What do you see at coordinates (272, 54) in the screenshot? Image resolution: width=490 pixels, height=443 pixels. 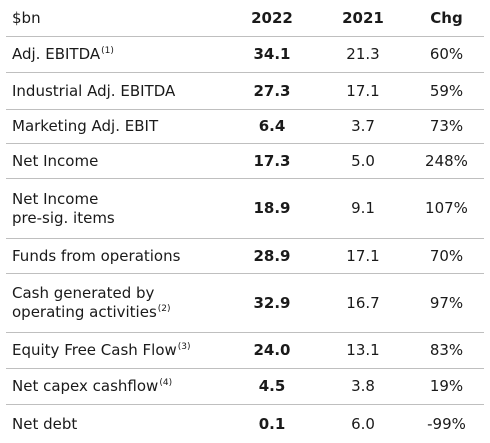 I see `value-2022: 34.1` at bounding box center [272, 54].